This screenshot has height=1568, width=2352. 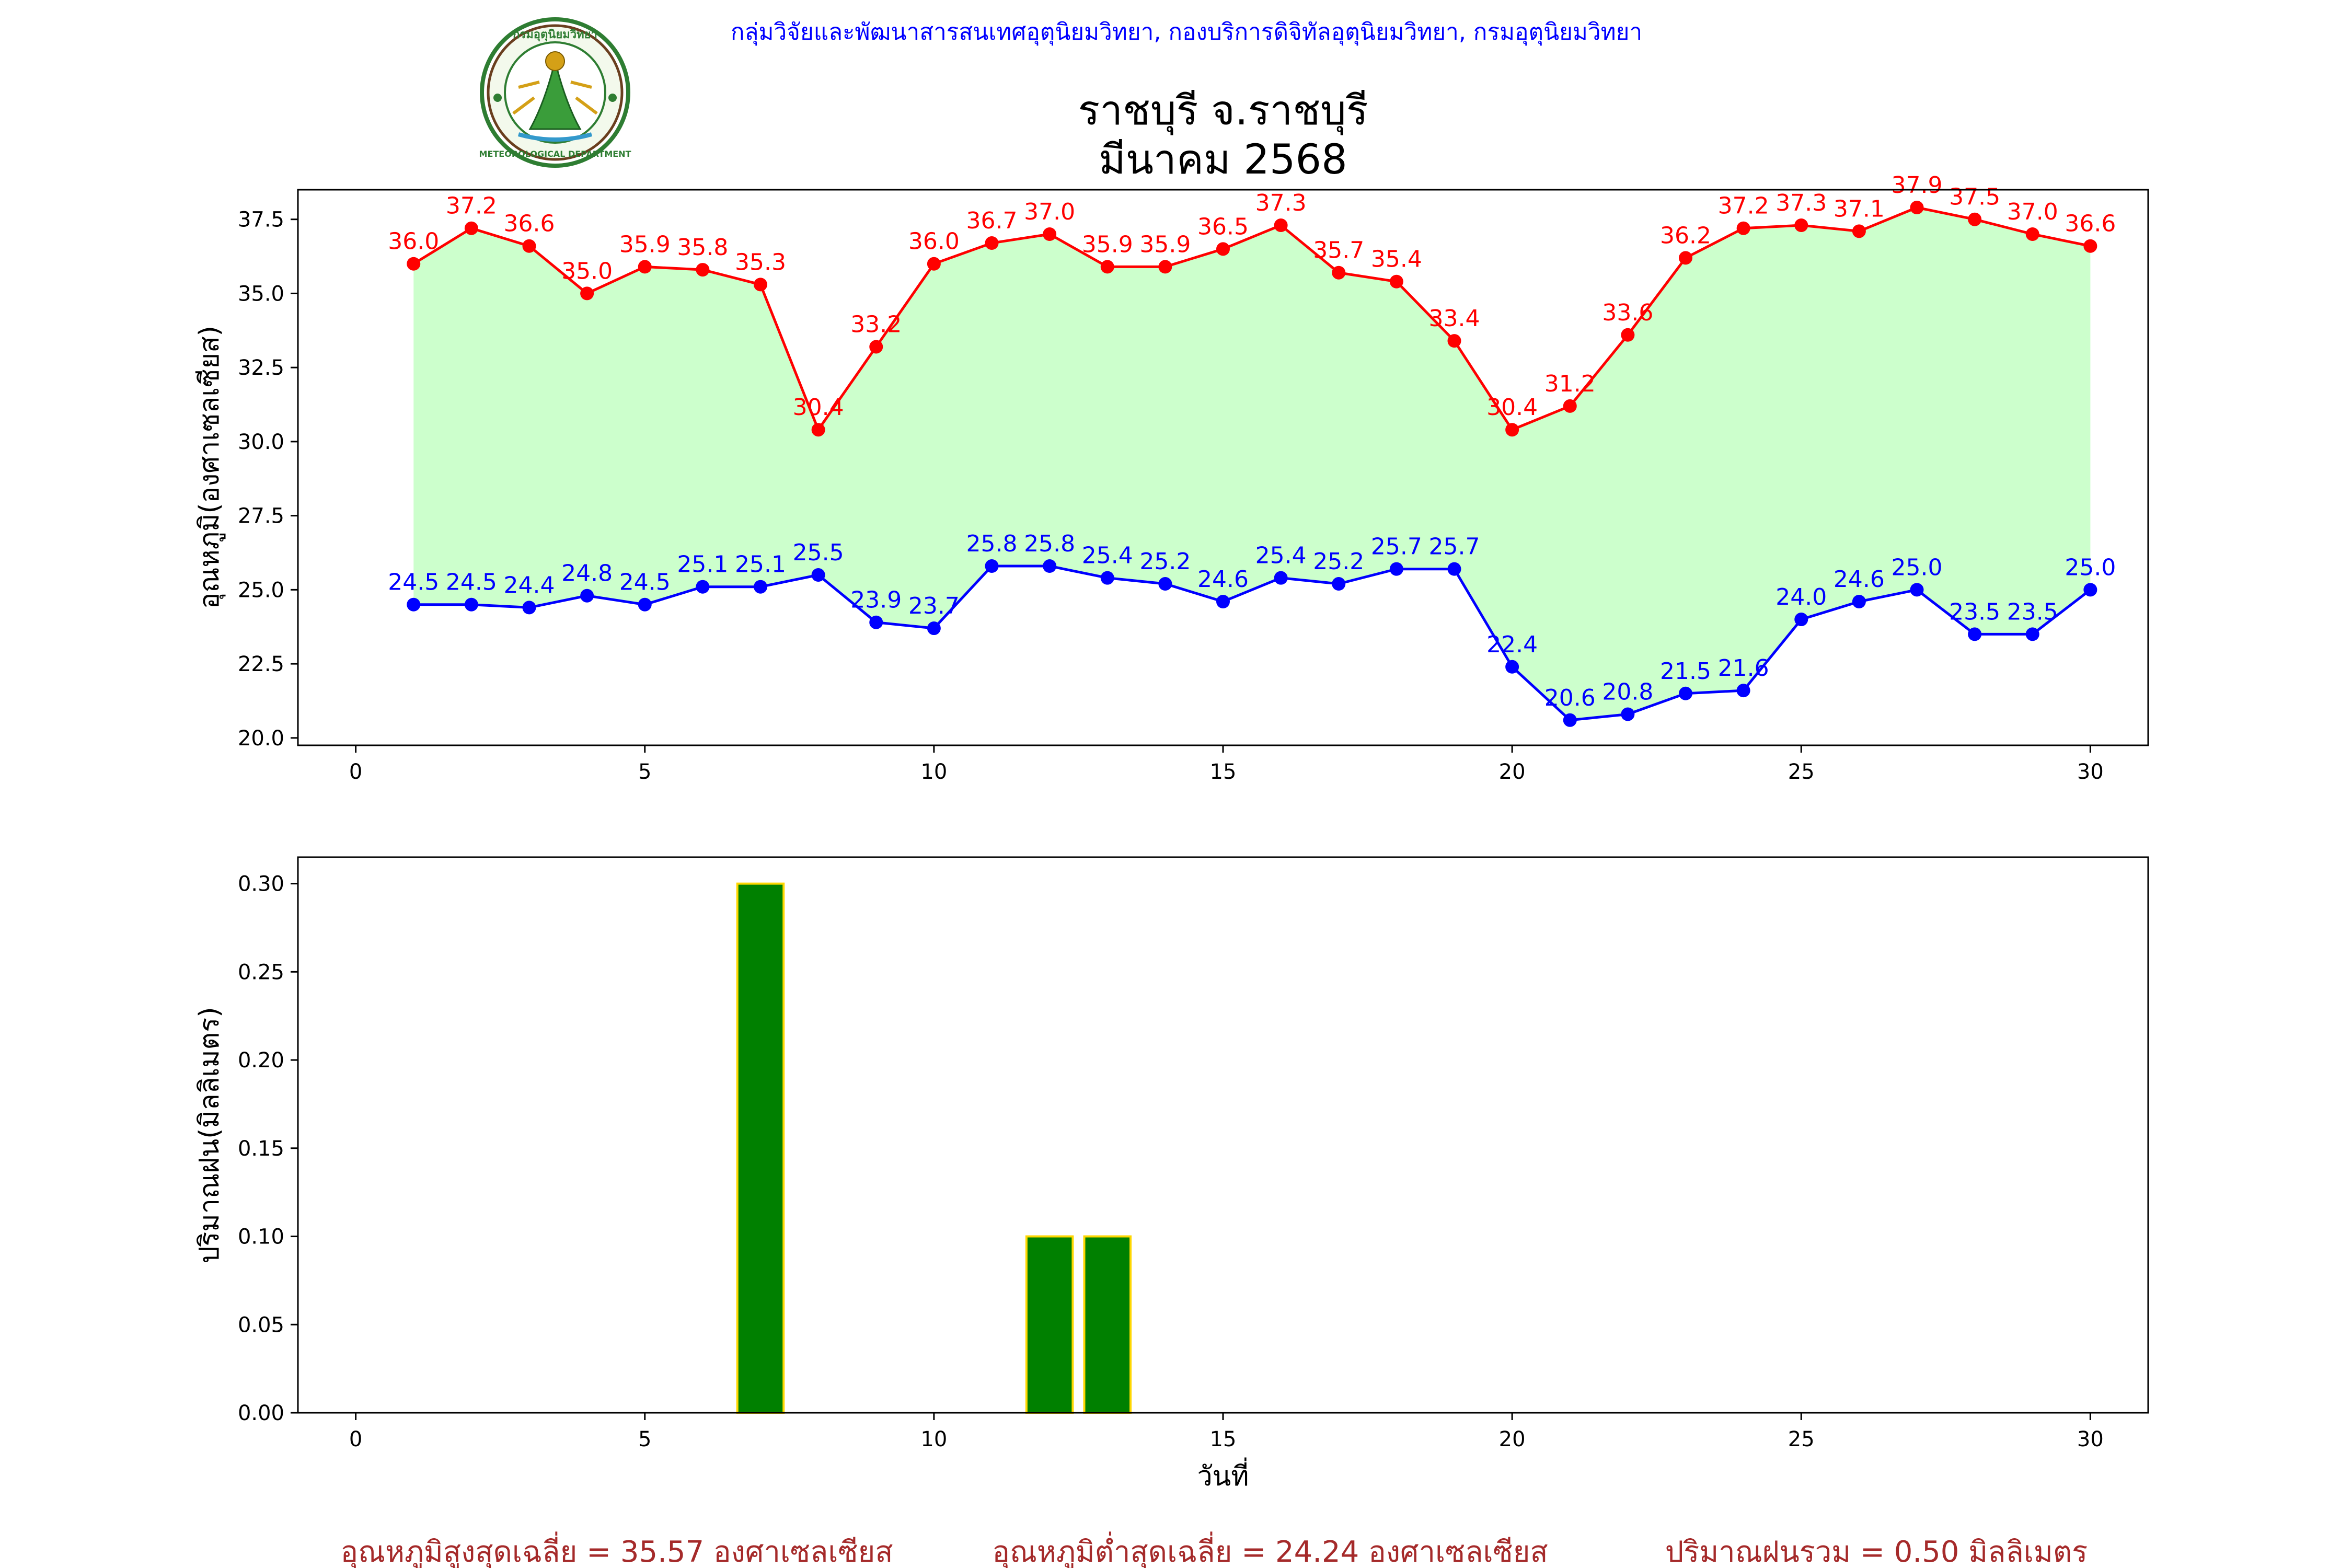 What do you see at coordinates (471, 206) in the screenshot?
I see `tmax-data-label: 37.2` at bounding box center [471, 206].